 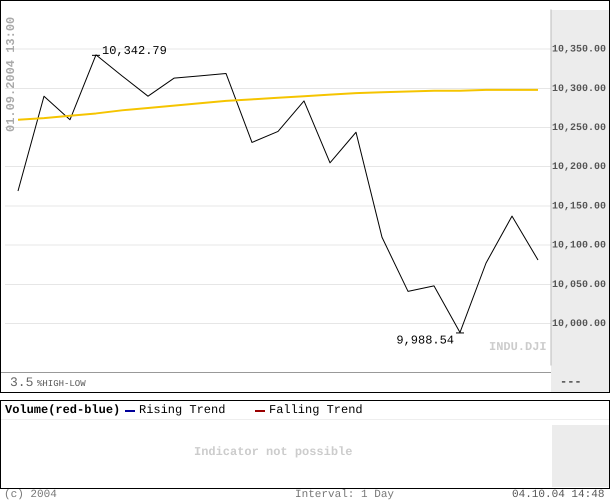 I want to click on text: (c) 2004, so click(x=30, y=495).